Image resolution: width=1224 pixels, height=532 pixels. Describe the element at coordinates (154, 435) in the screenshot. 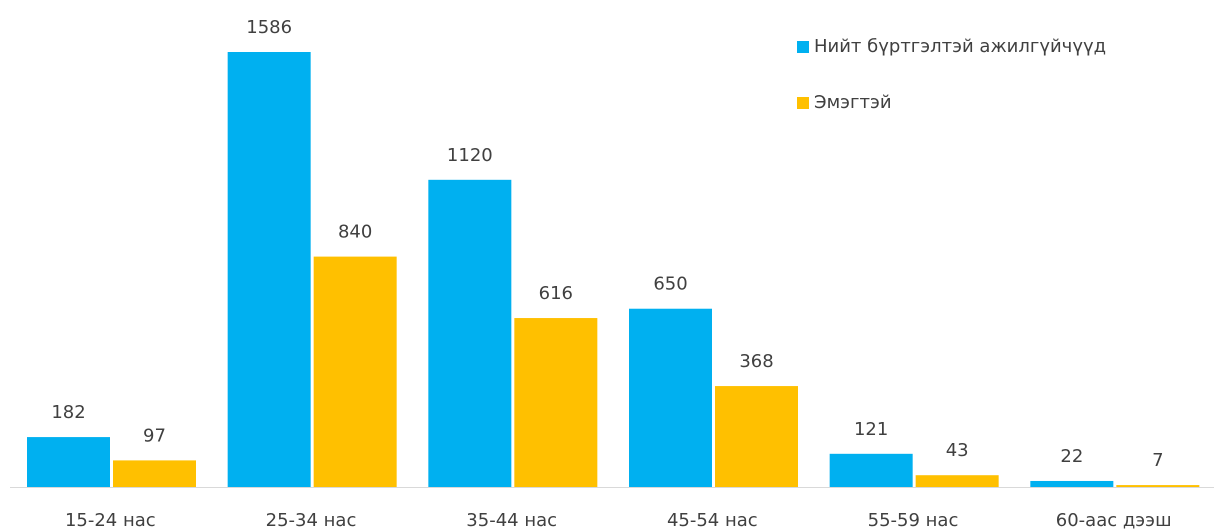

I see `data-label: 97` at that location.